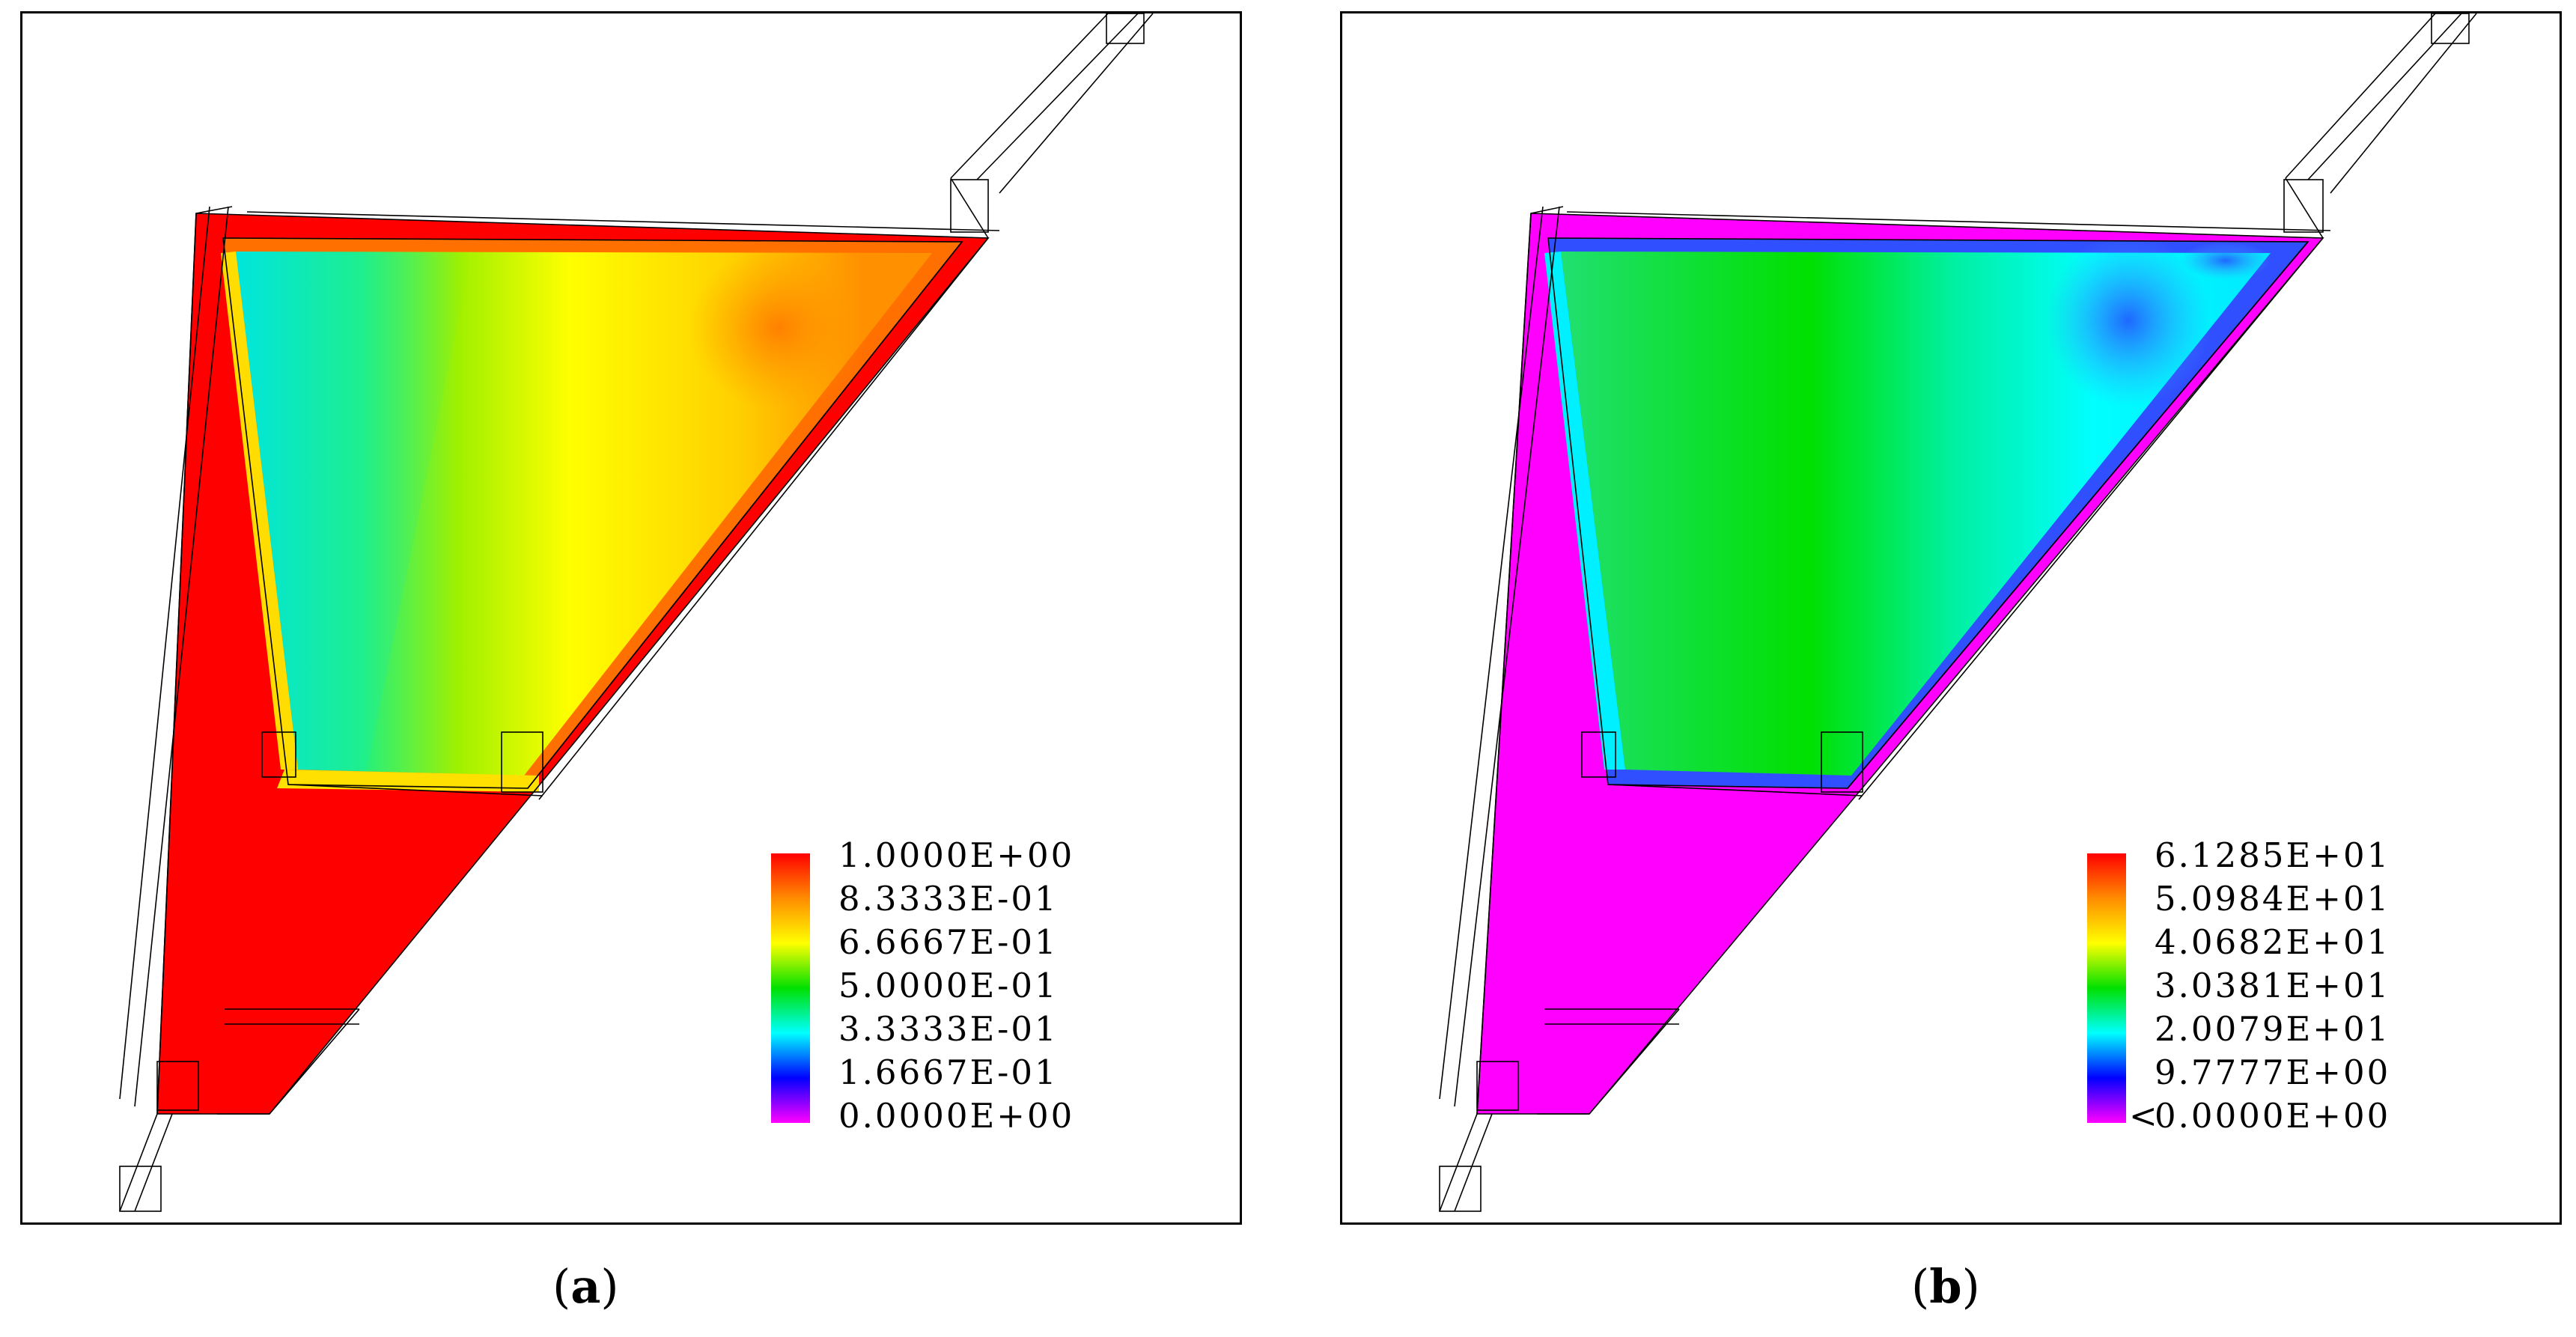 This screenshot has width=2576, height=1337. I want to click on caption-letter: a, so click(585, 1286).